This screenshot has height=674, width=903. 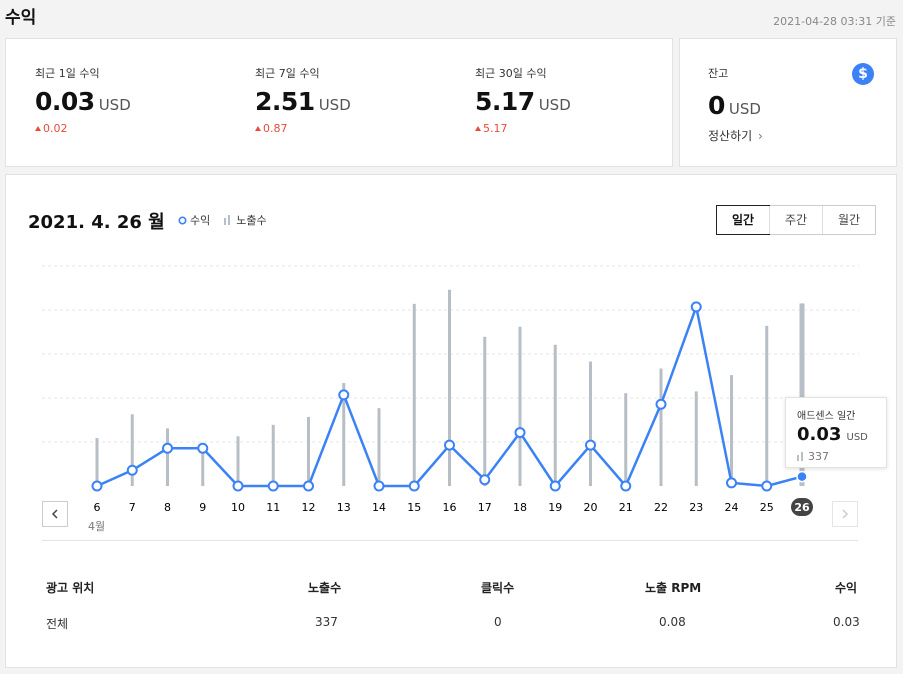 I want to click on balance-label: 잔고, so click(x=718, y=73).